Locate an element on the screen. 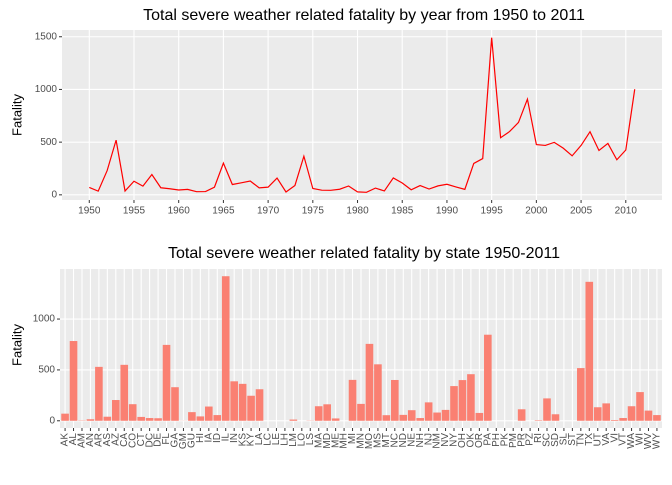  x-tick-label: 1990 is located at coordinates (447, 211).